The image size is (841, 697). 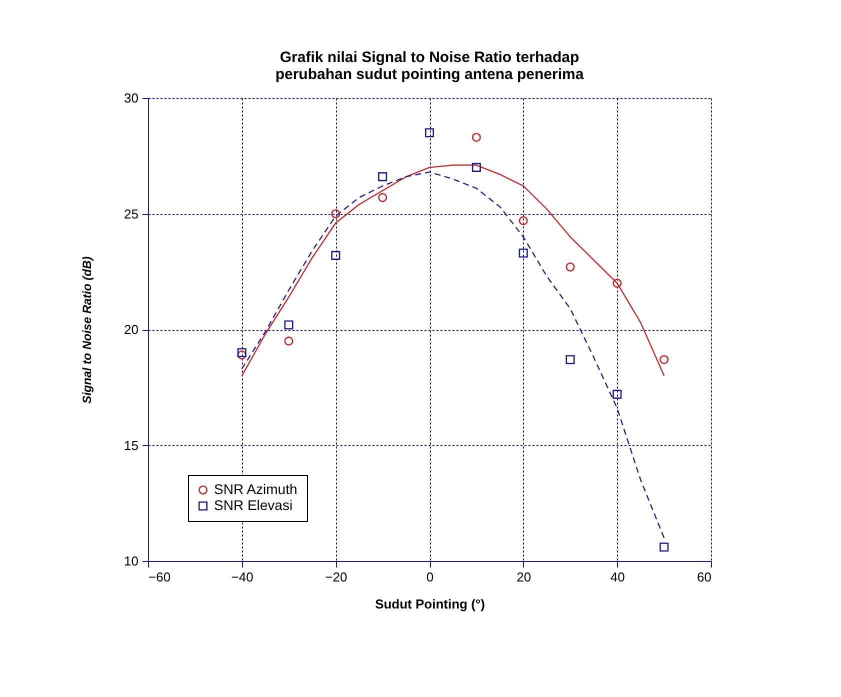 What do you see at coordinates (87, 330) in the screenshot?
I see `y-axis-title: Signal to Noise Ratio (dB)` at bounding box center [87, 330].